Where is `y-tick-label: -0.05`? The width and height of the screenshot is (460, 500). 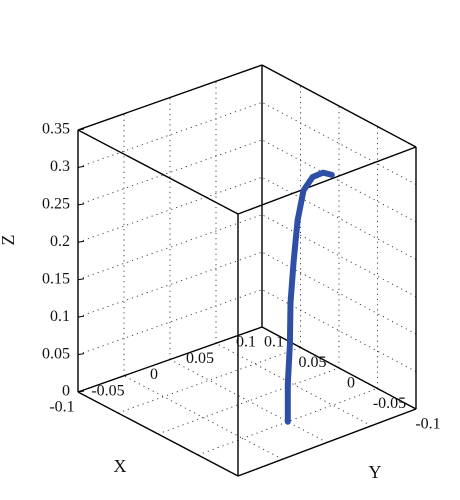 y-tick-label: -0.05 is located at coordinates (389, 403).